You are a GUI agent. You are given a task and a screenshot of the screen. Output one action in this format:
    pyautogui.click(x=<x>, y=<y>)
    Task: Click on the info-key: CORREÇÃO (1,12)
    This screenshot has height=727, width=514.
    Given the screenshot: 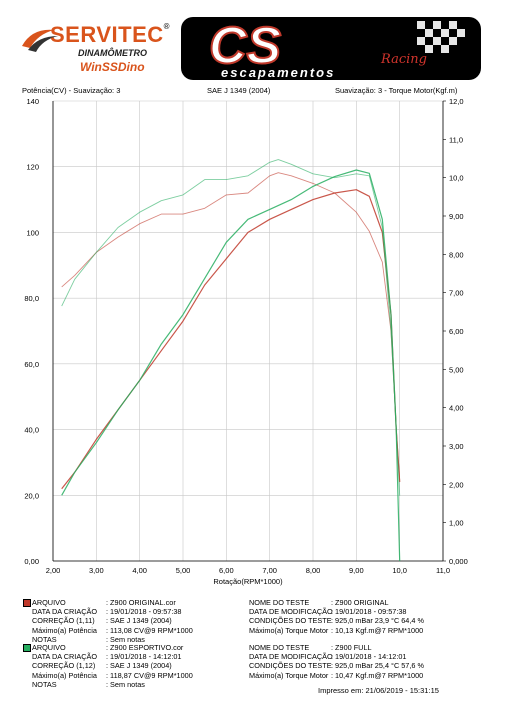 What is the action you would take?
    pyautogui.click(x=64, y=666)
    